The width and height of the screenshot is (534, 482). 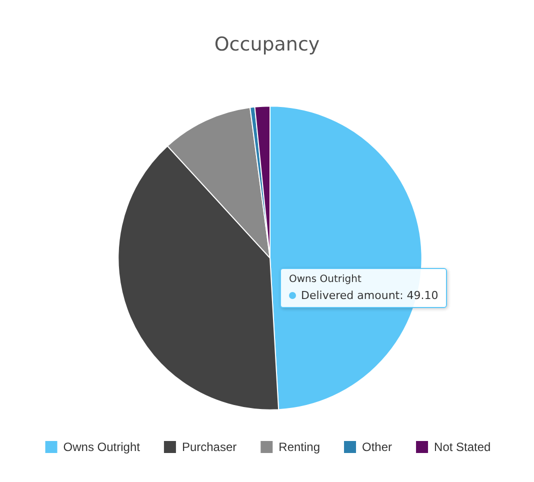 I want to click on legend-label: Other, so click(x=377, y=447).